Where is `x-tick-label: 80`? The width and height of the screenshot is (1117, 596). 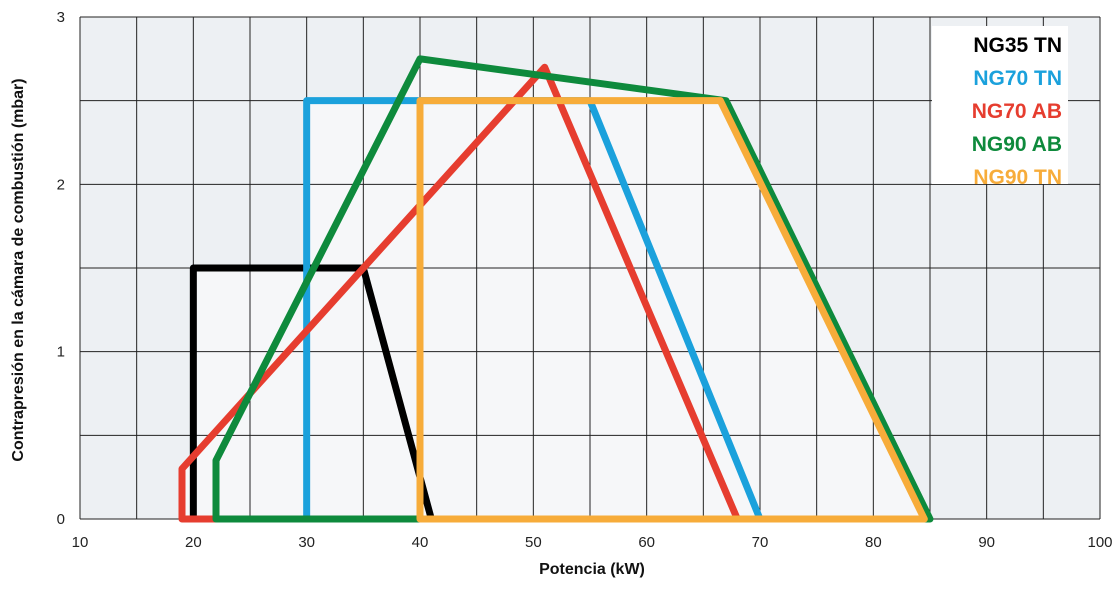 x-tick-label: 80 is located at coordinates (873, 542).